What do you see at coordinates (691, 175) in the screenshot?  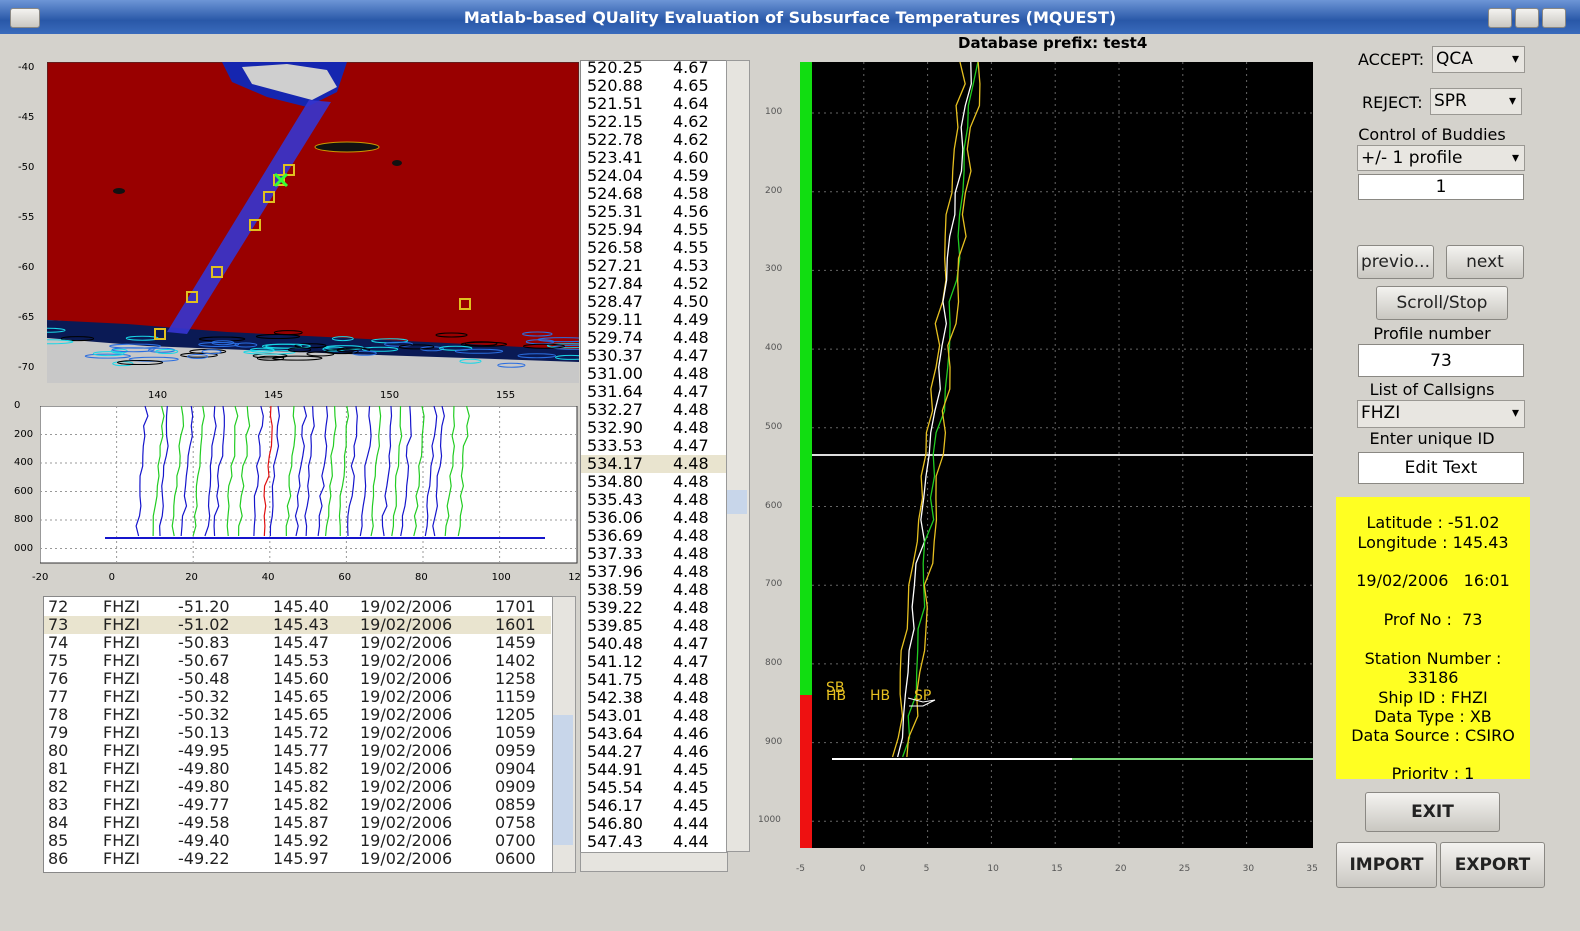 I see `temp-cell: 4.59` at bounding box center [691, 175].